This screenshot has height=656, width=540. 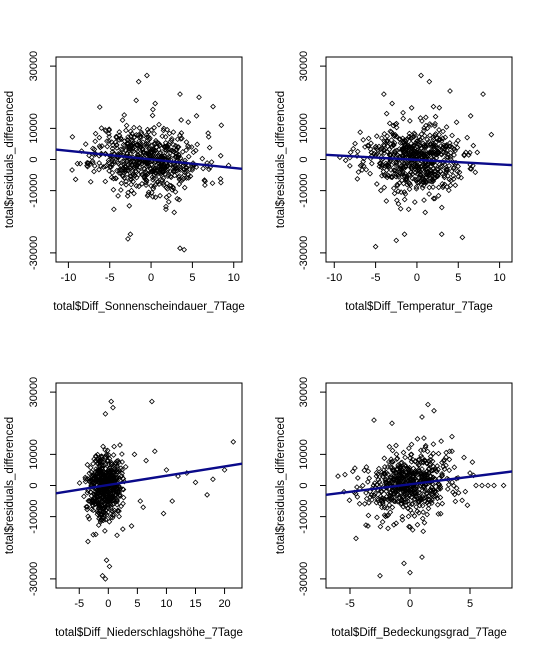 I want to click on y-tick-label: -30000, so click(x=304, y=253).